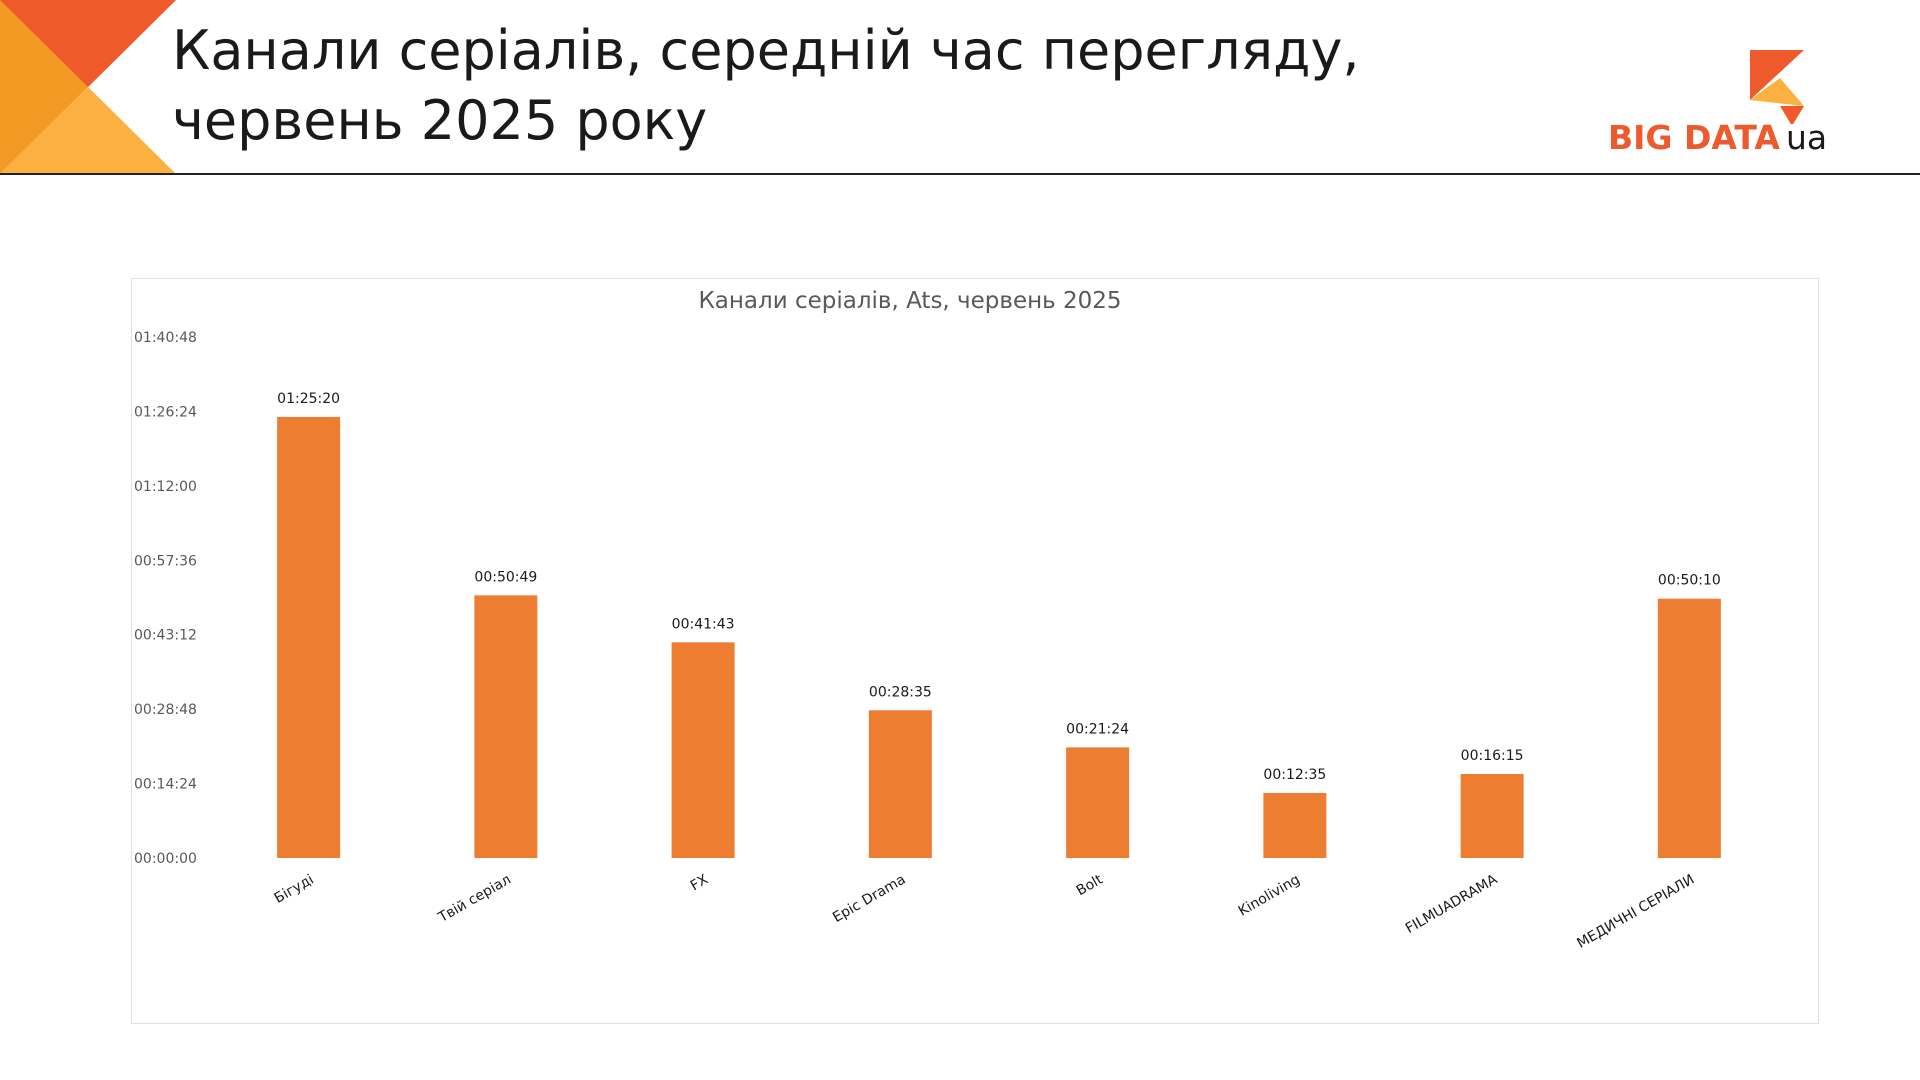 The height and width of the screenshot is (1080, 1920). Describe the element at coordinates (88, 87) in the screenshot. I see `corner-decoration` at that location.